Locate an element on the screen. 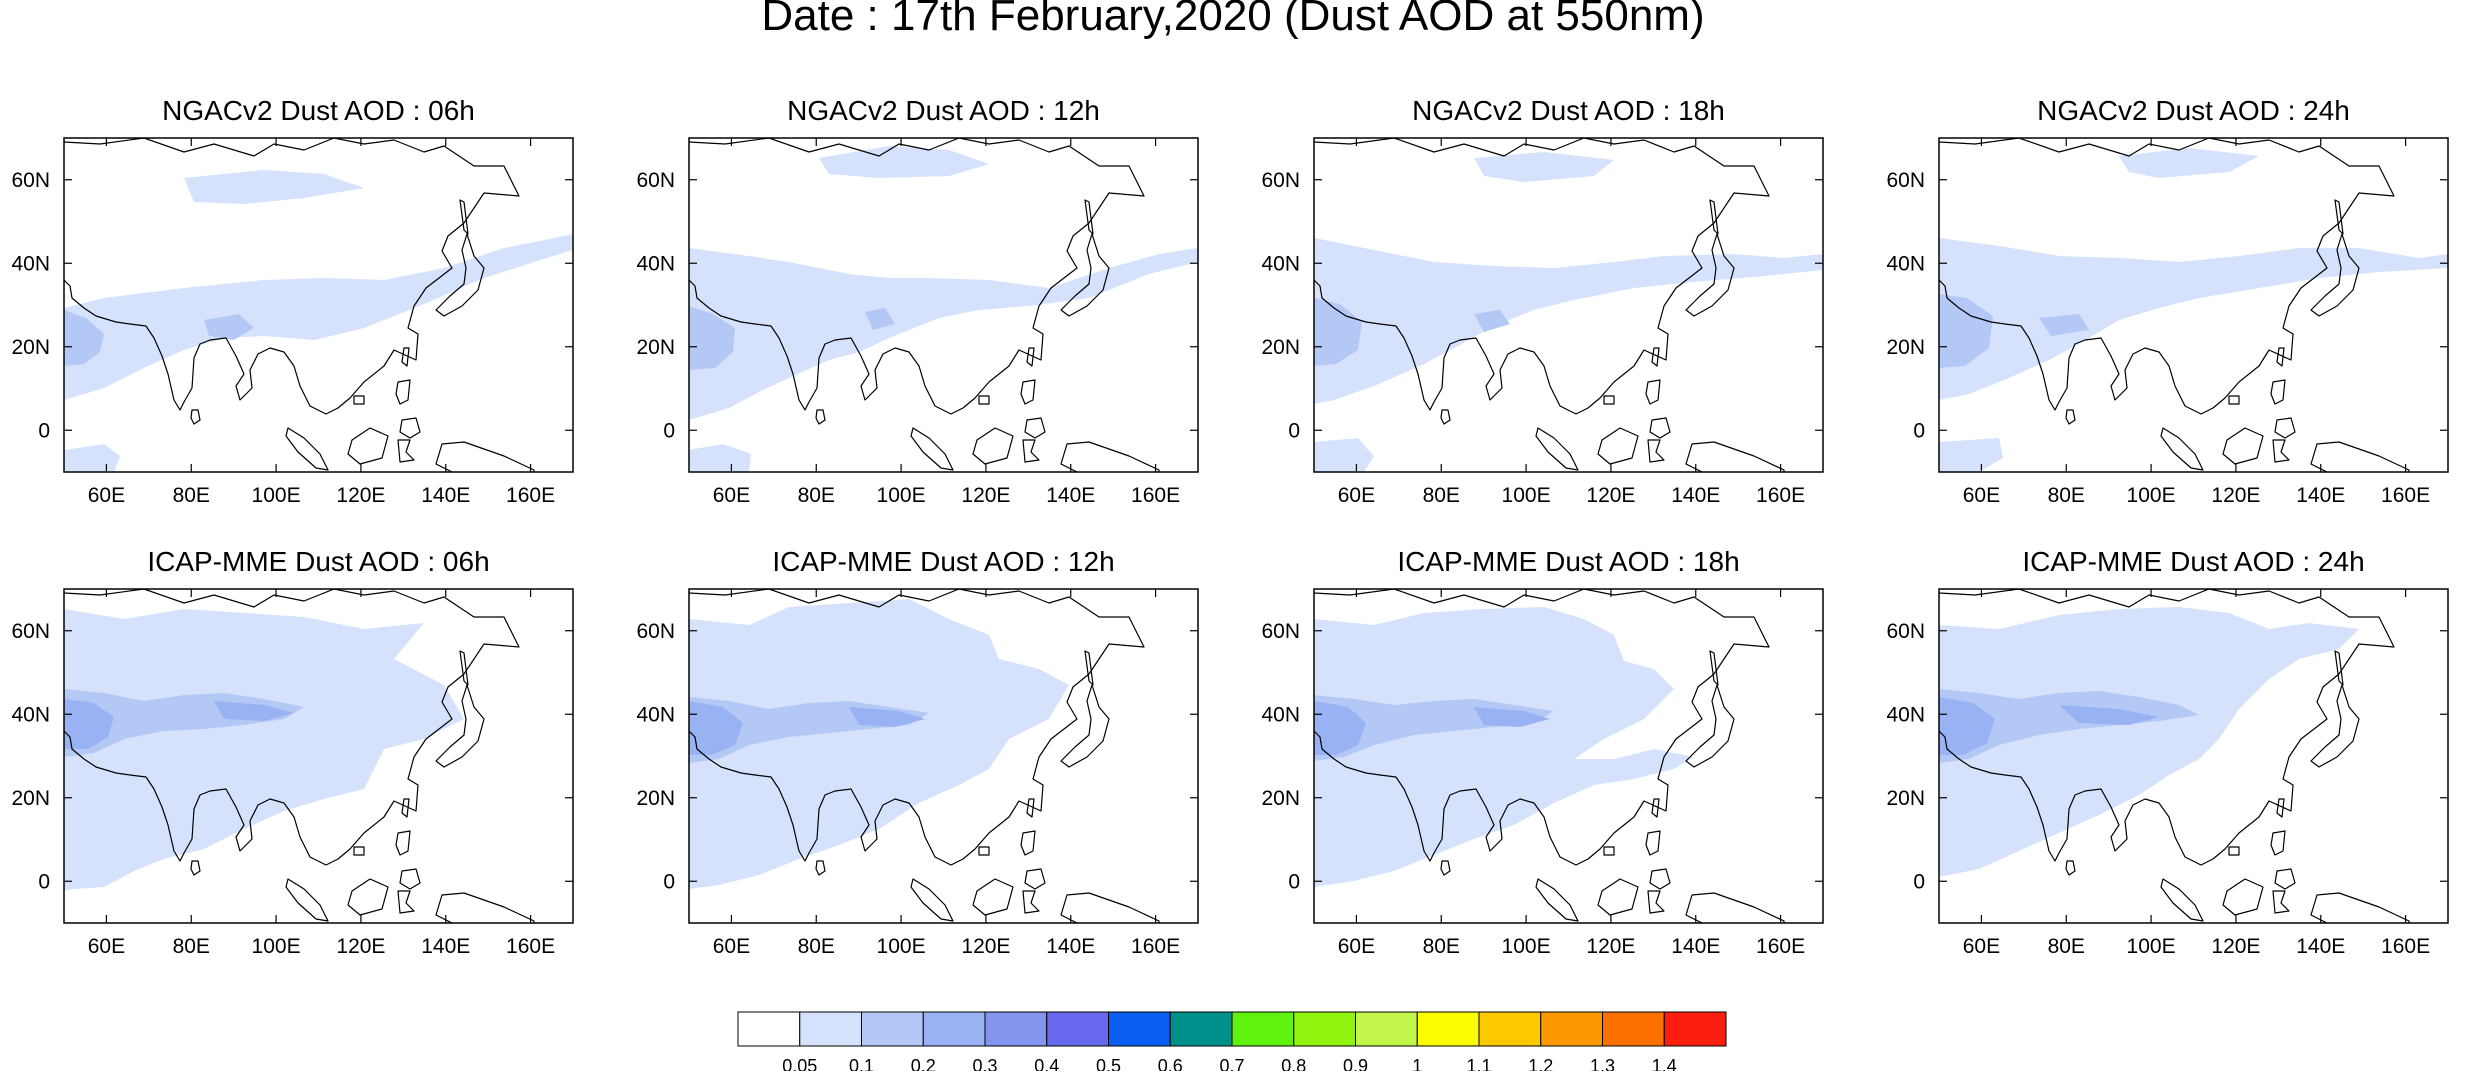  colorbar-label: 0.05 is located at coordinates (799, 1063).